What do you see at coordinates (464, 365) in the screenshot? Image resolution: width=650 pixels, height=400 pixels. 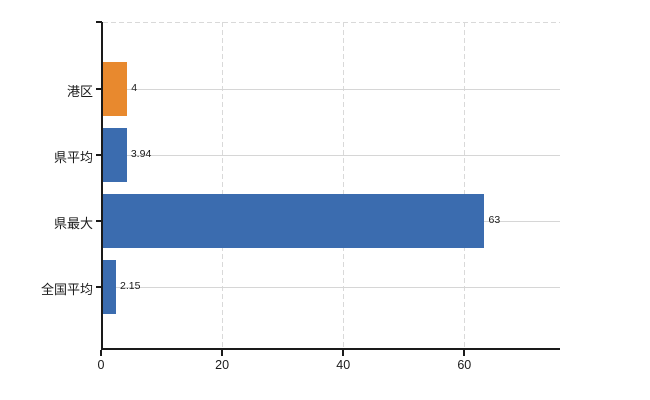 I see `x-tick-label: 60` at bounding box center [464, 365].